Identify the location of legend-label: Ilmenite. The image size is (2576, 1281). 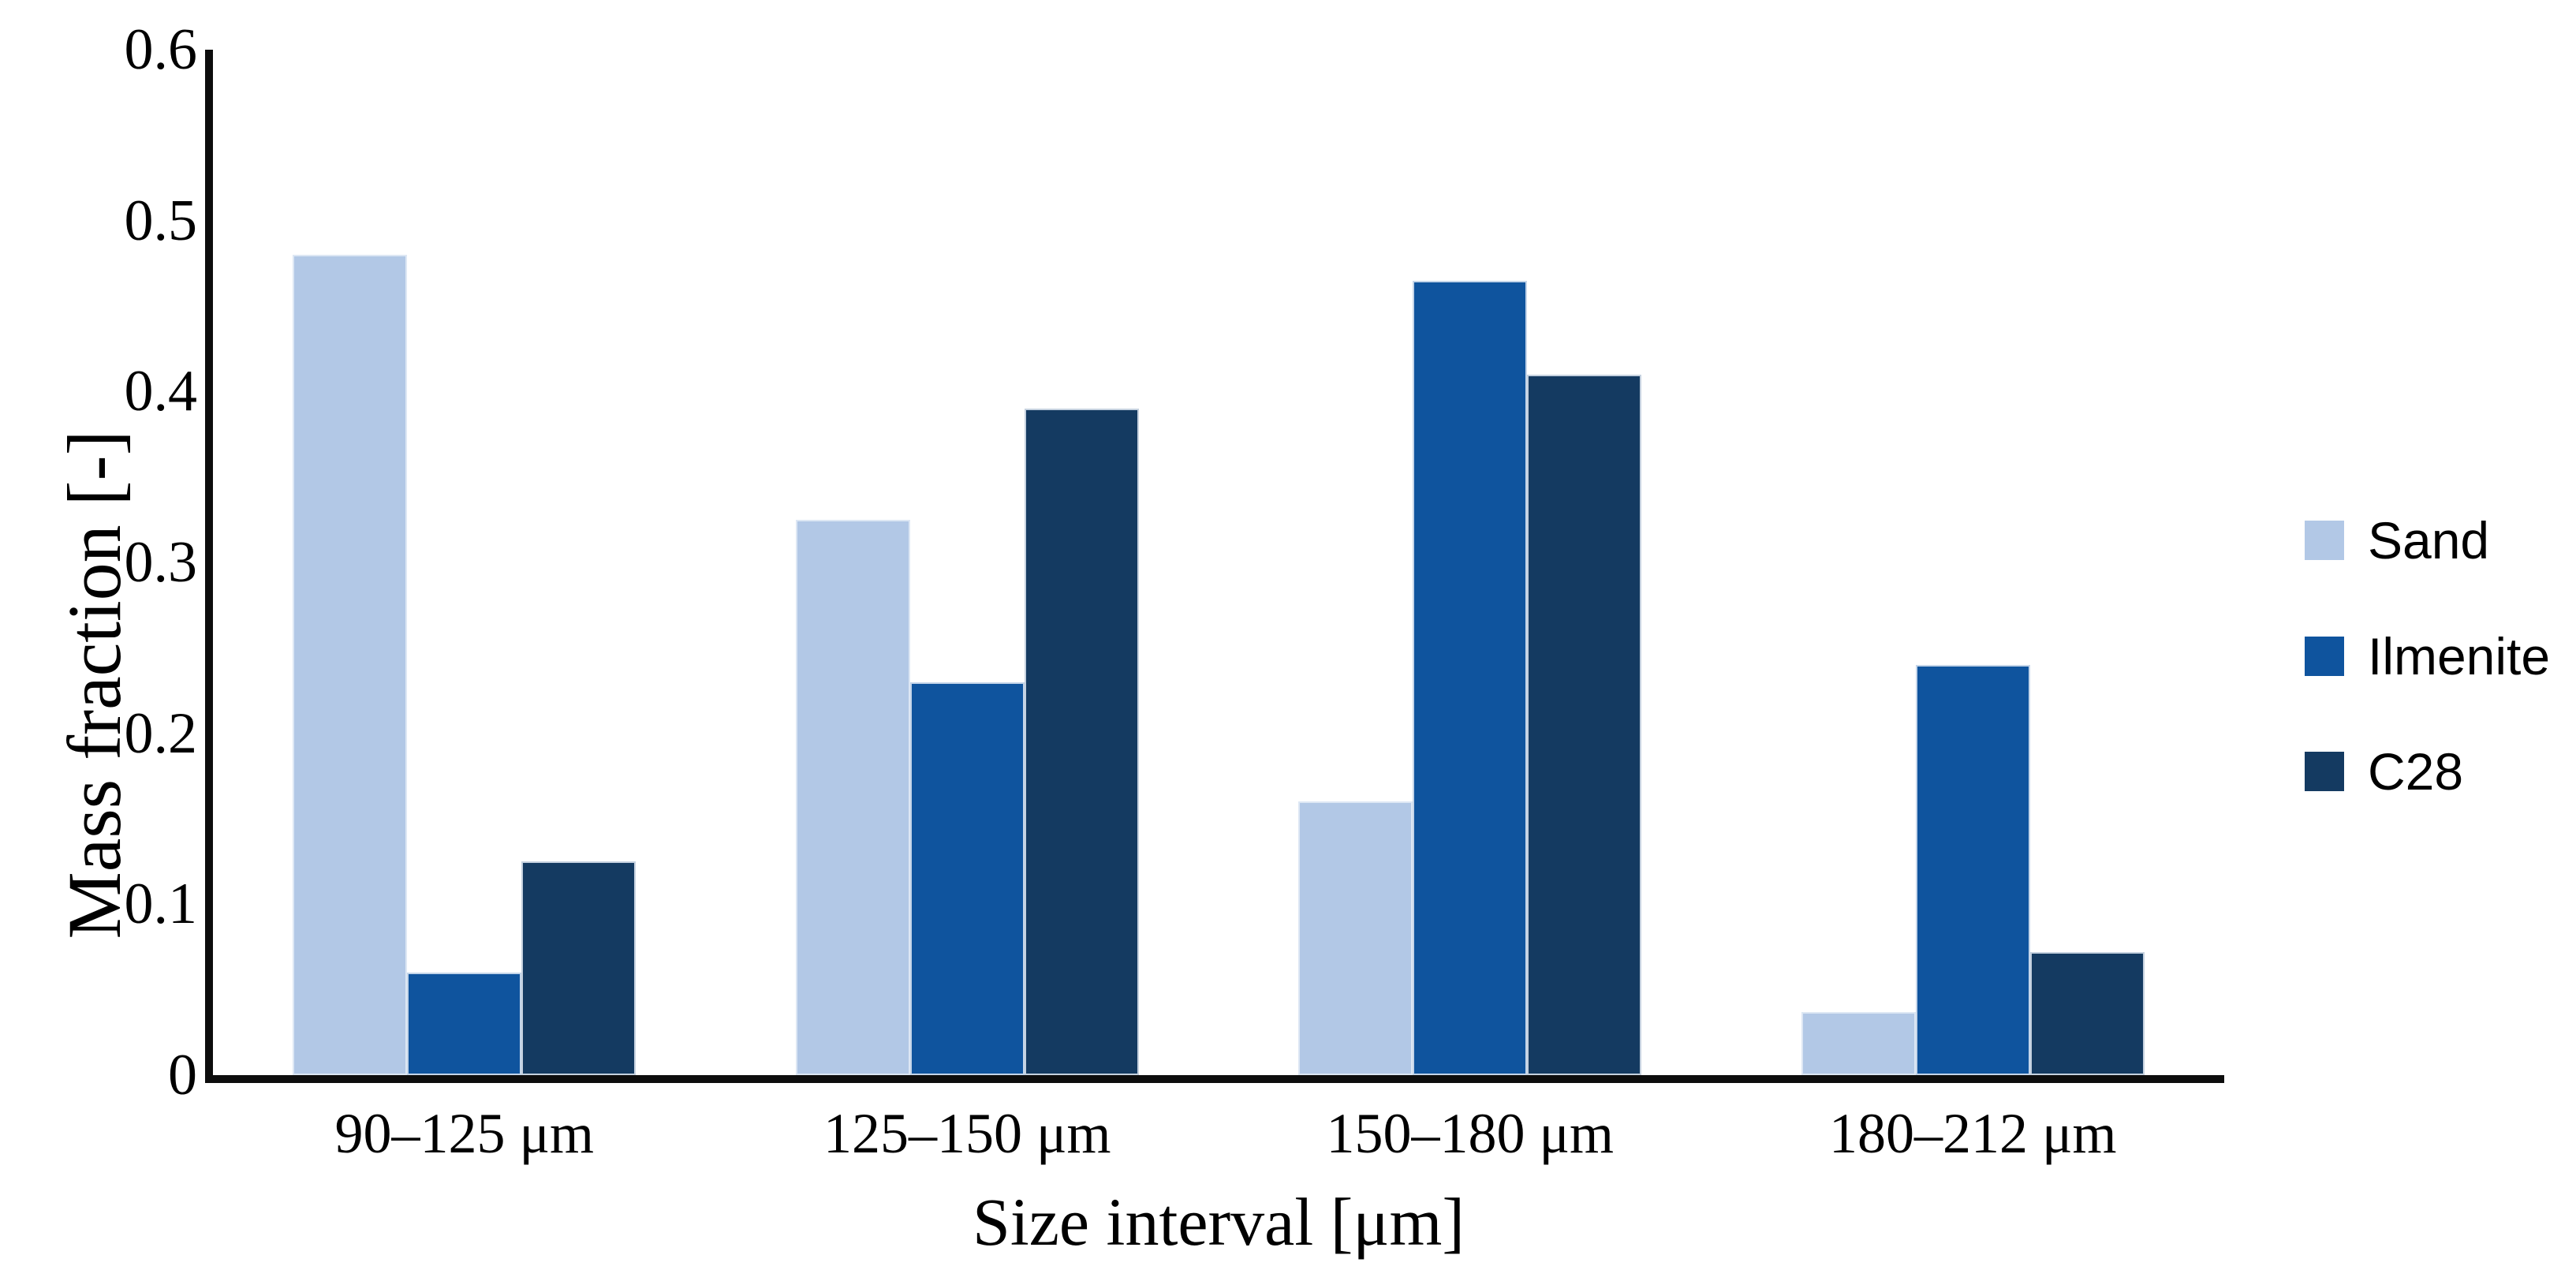
(2459, 656).